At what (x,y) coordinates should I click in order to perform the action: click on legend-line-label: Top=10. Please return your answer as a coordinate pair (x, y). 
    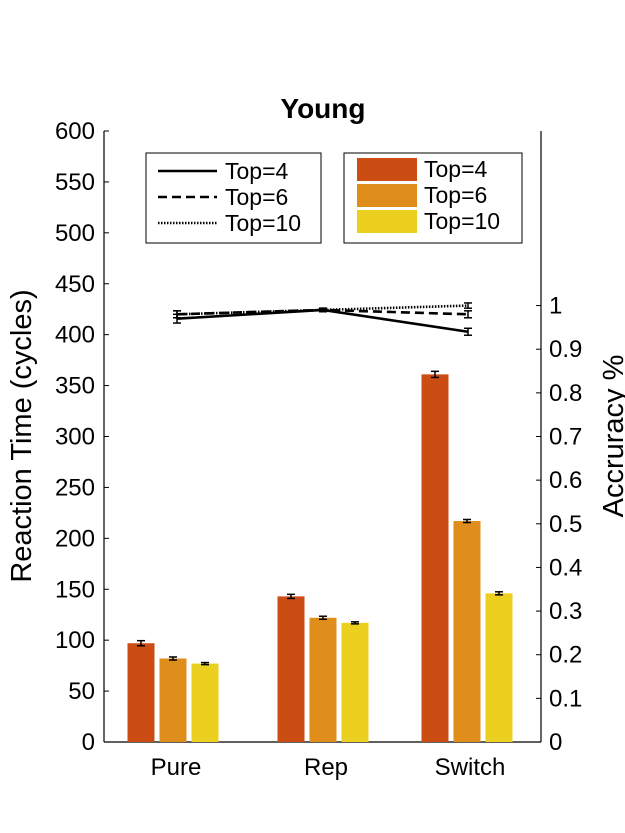
    Looking at the image, I should click on (263, 223).